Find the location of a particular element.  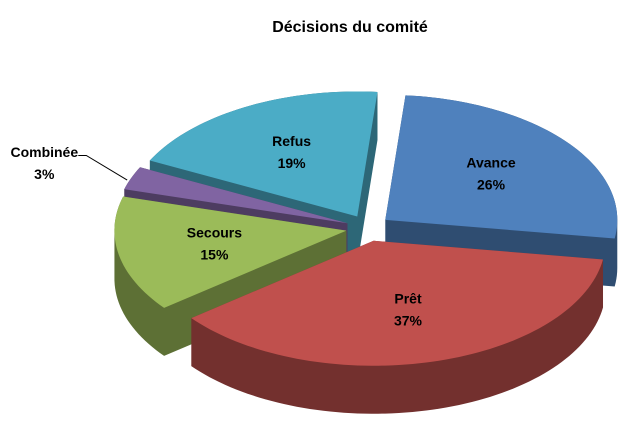

slice-value-label: 26% is located at coordinates (491, 185).